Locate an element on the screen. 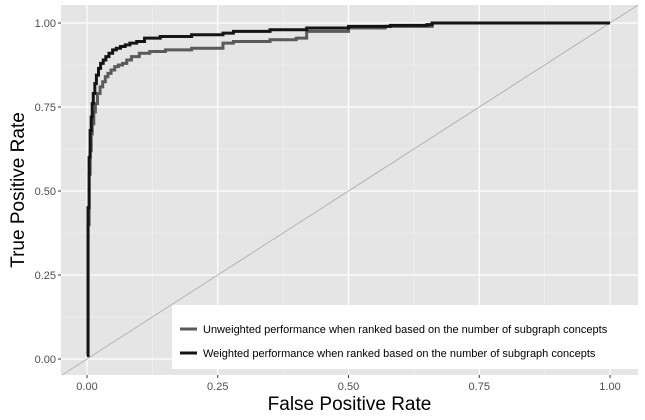 The height and width of the screenshot is (420, 645). y-tick-label: 0.75 is located at coordinates (45, 108).